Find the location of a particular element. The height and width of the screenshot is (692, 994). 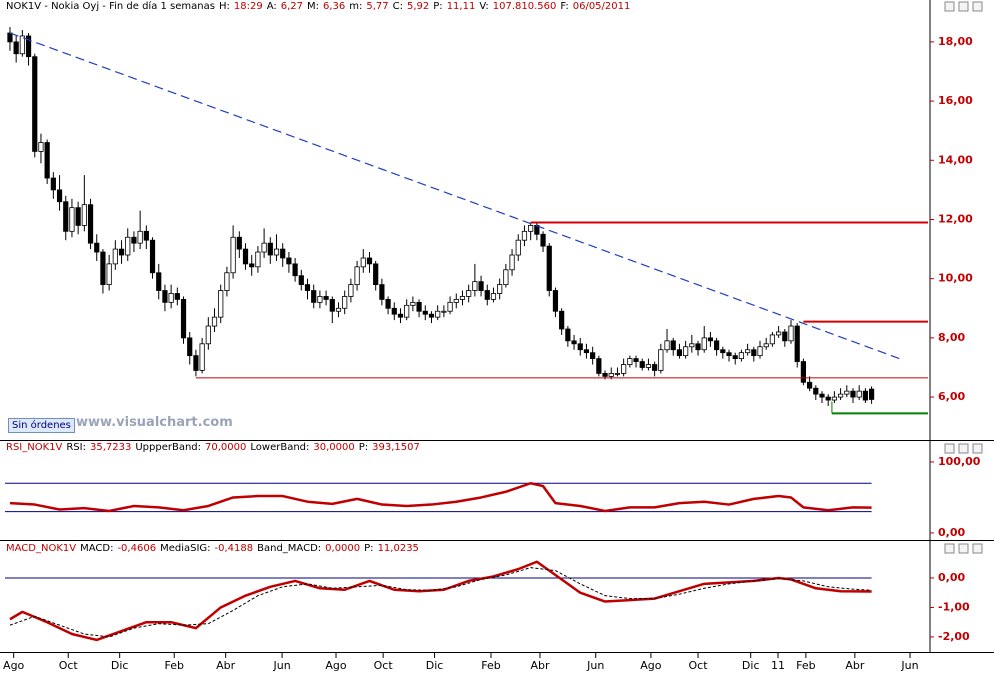

x-tick-label: Abr is located at coordinates (540, 665).